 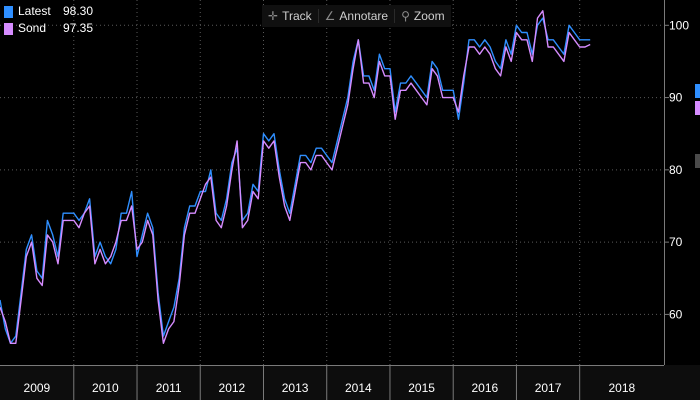 I want to click on legend-swatch-sond, so click(x=8, y=28).